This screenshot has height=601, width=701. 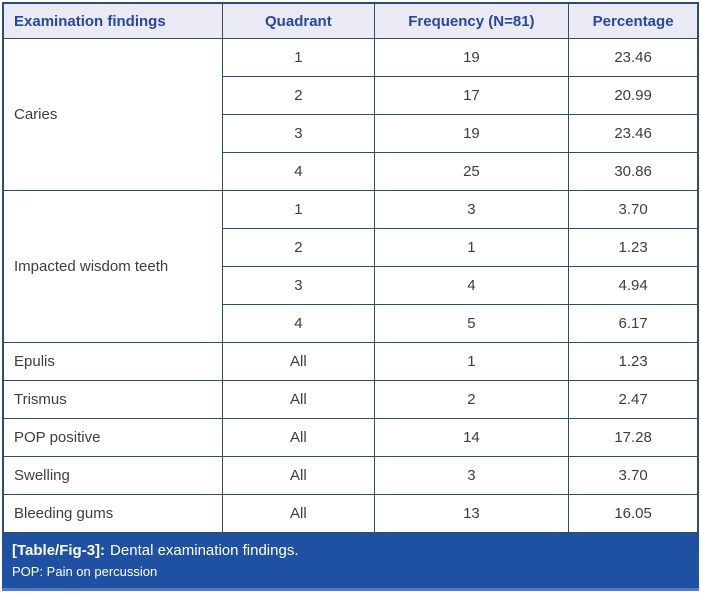 I want to click on table-row: 2 17 20.99, so click(x=351, y=95).